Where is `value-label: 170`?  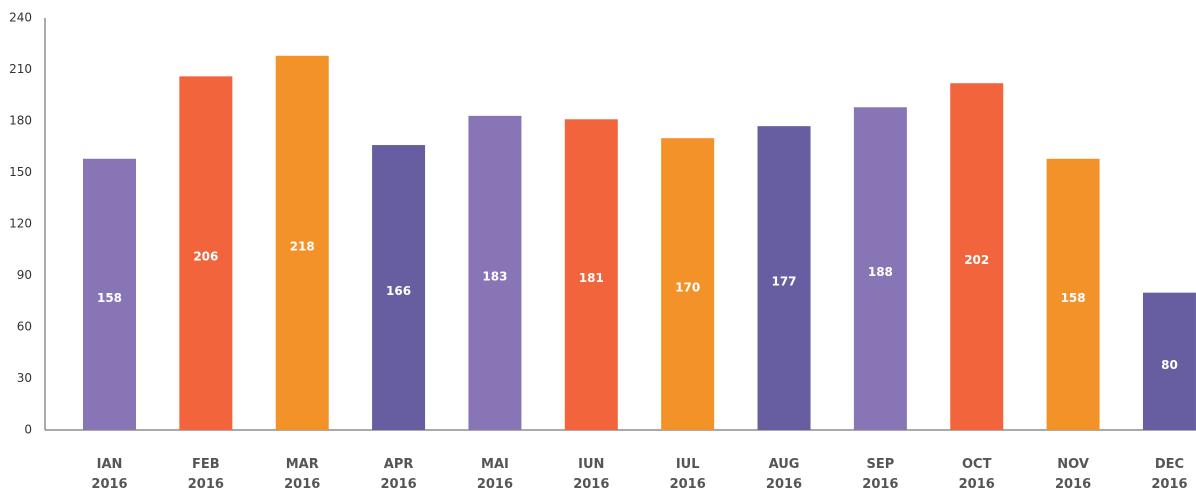 value-label: 170 is located at coordinates (687, 288).